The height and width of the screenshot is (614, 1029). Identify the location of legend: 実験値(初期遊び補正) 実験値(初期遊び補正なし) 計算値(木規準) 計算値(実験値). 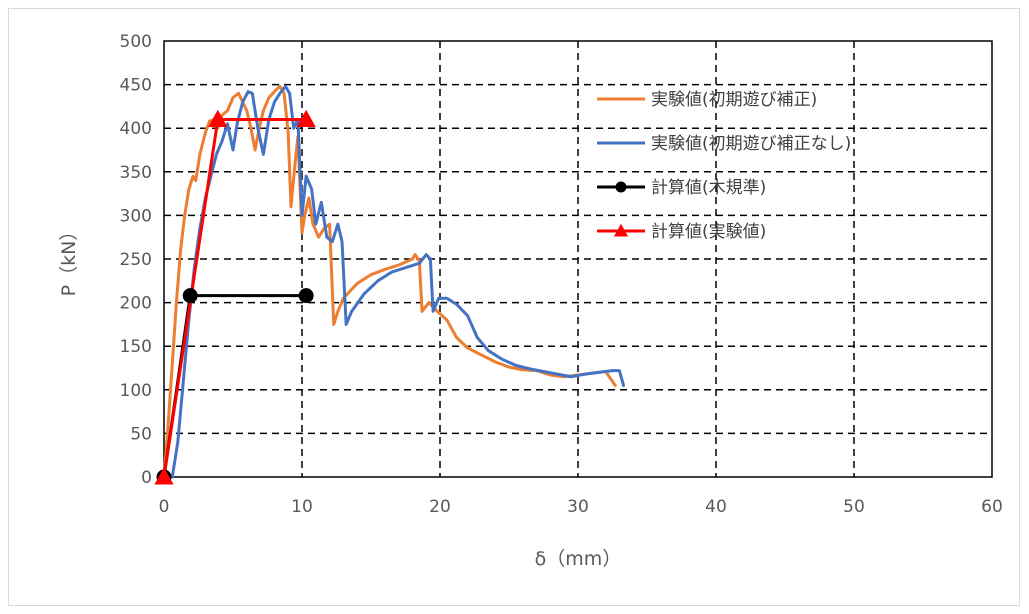
(724, 166).